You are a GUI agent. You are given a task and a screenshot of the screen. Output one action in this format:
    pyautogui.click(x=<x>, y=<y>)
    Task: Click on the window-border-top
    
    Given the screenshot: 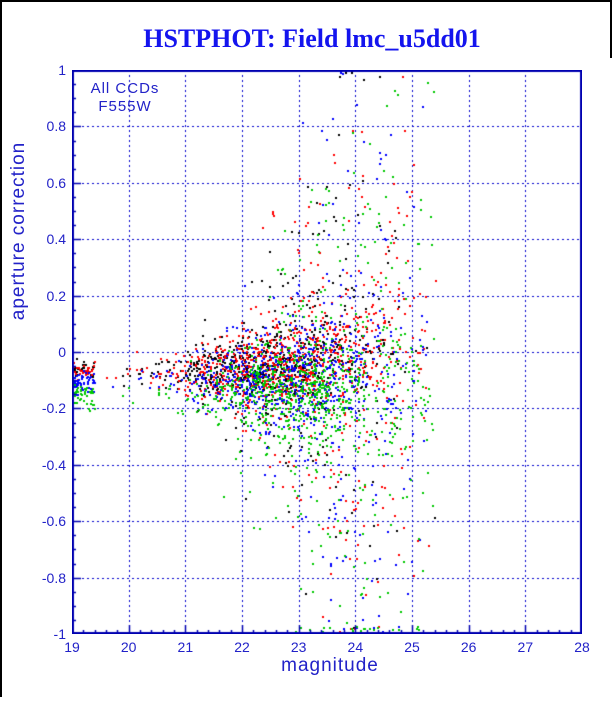 What is the action you would take?
    pyautogui.click(x=306, y=1)
    